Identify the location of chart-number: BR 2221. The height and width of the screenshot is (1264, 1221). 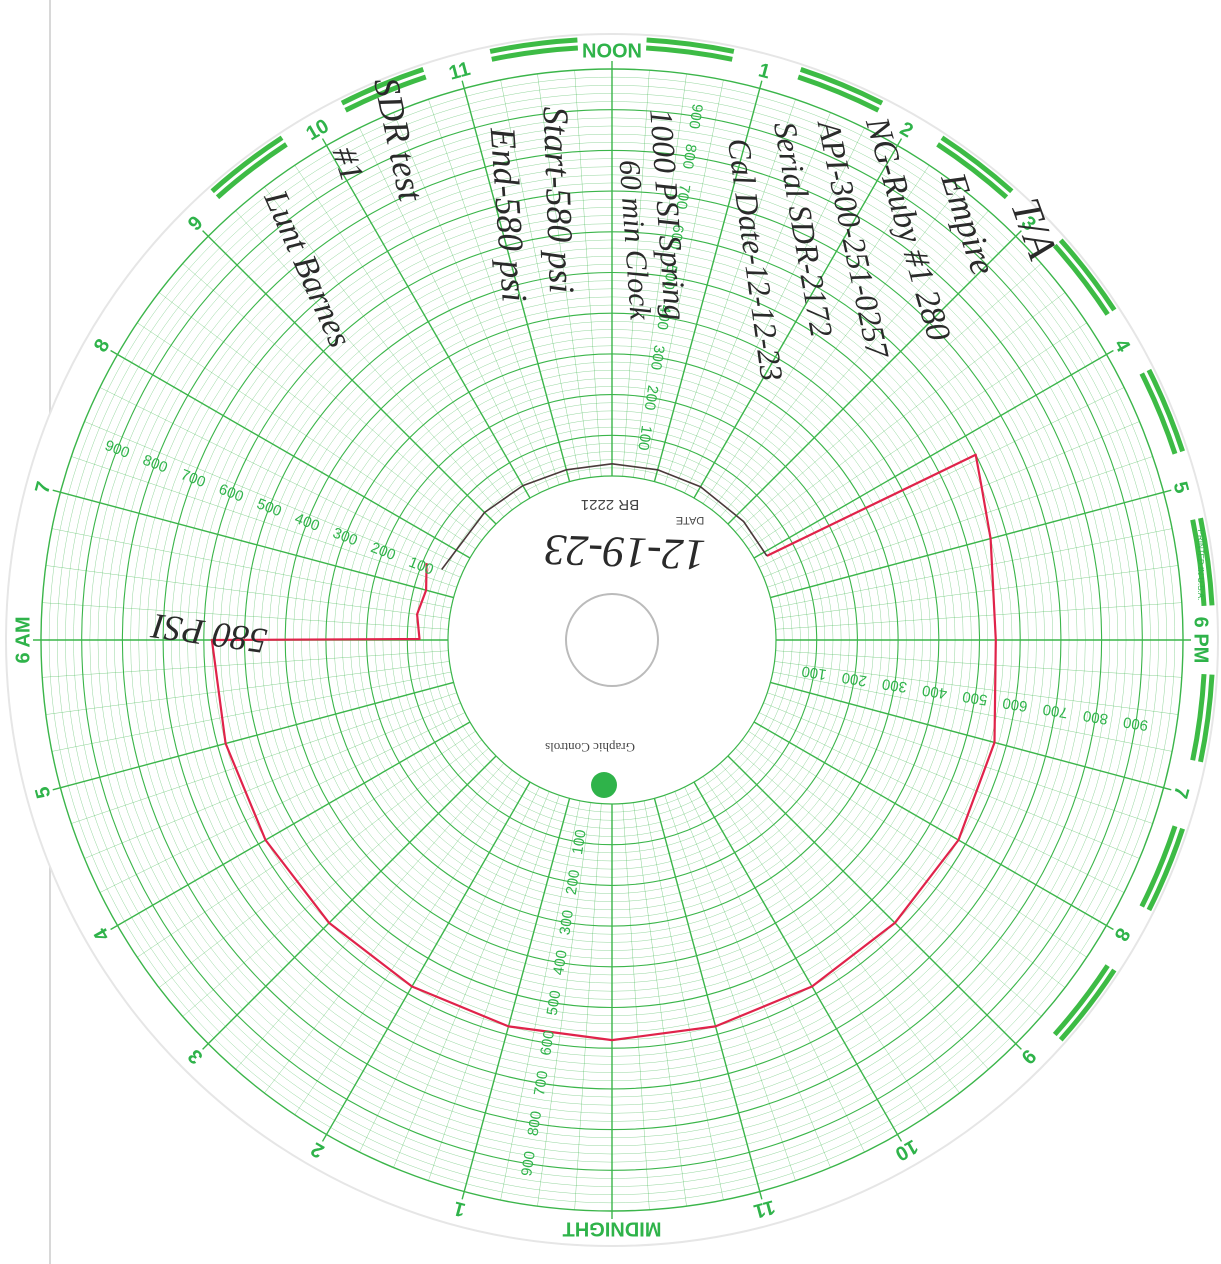
(610, 504).